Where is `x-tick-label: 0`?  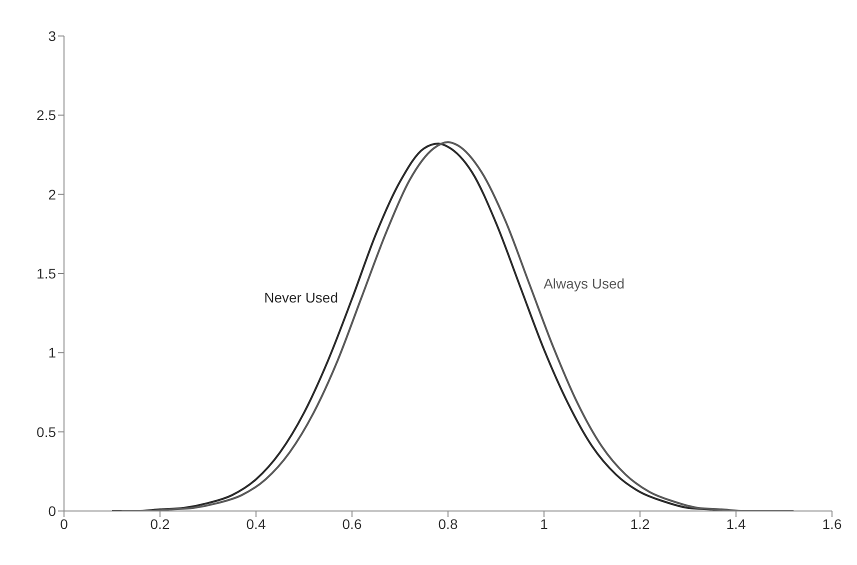 x-tick-label: 0 is located at coordinates (64, 524).